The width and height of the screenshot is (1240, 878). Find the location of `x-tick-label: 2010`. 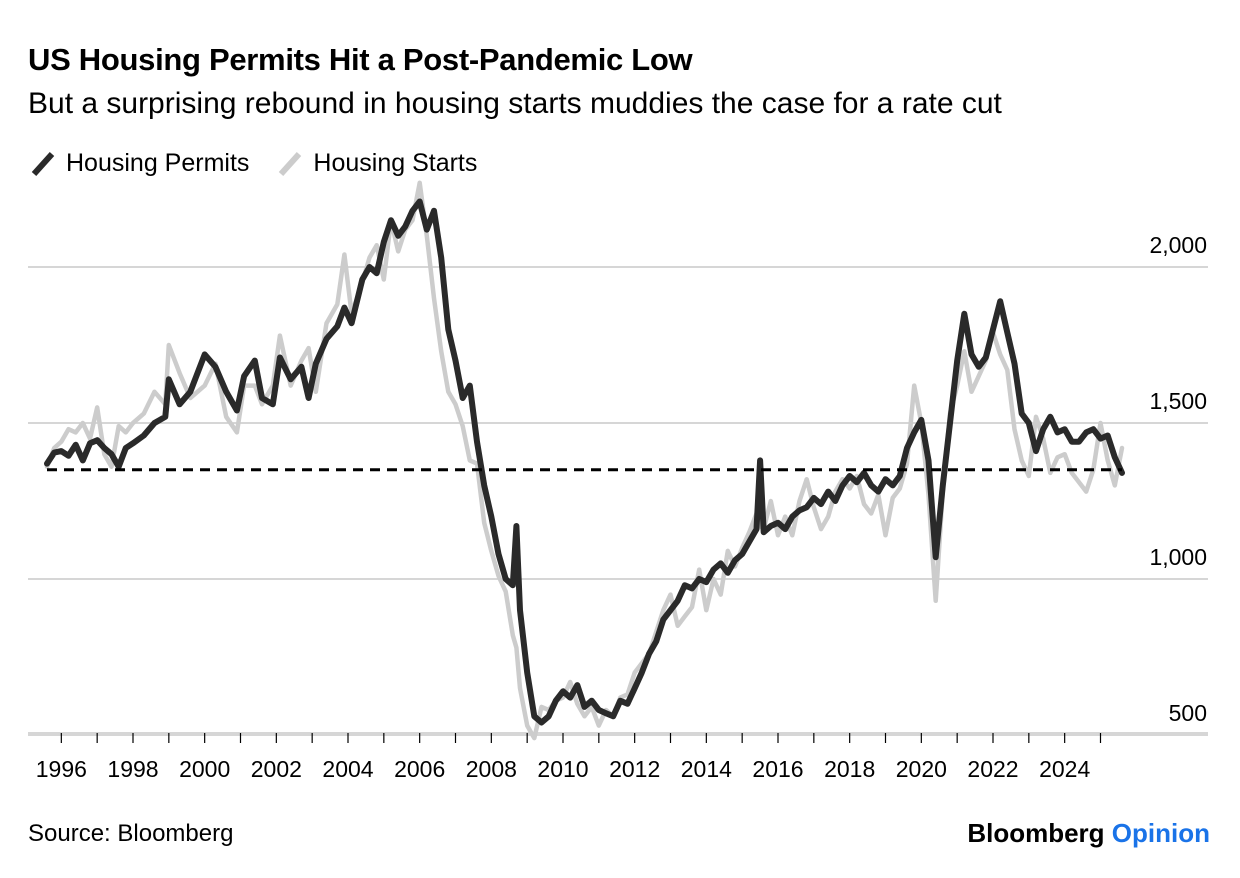

x-tick-label: 2010 is located at coordinates (562, 769).